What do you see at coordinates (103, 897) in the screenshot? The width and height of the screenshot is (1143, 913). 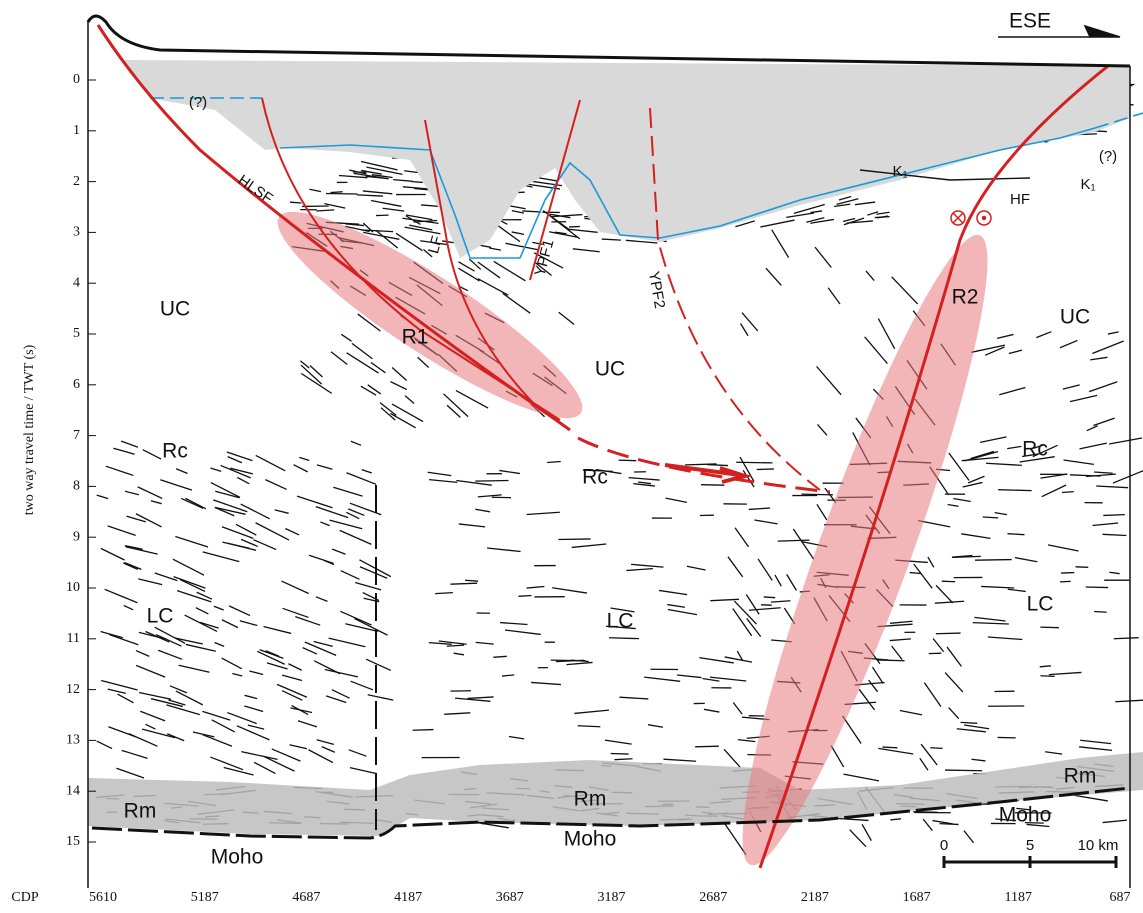 I see `x-tick-label: 5610` at bounding box center [103, 897].